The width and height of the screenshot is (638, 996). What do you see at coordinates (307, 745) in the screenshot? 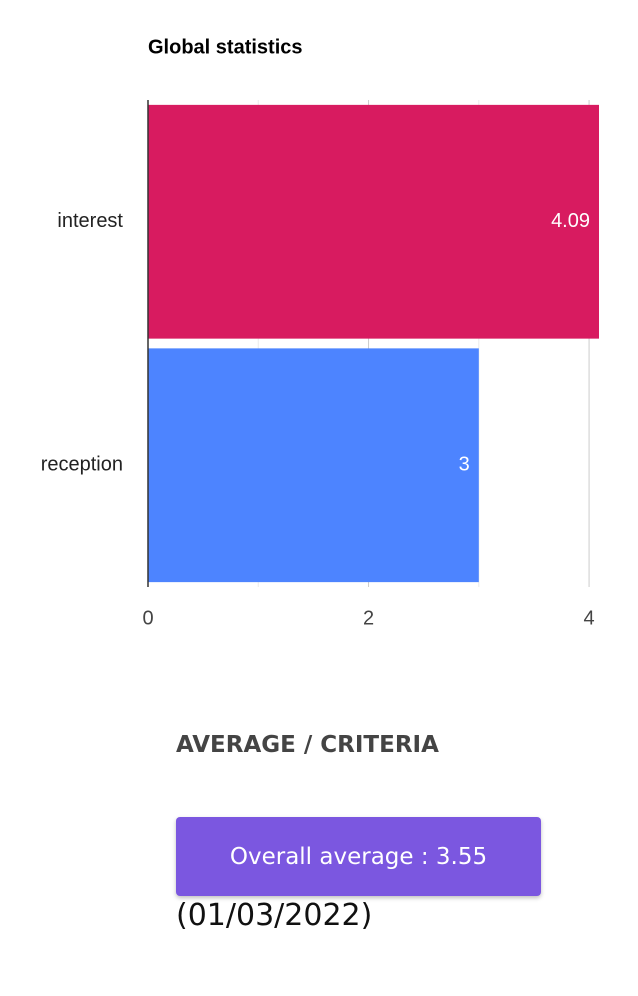
I see `section-heading: AVERAGE / CRITERIA` at bounding box center [307, 745].